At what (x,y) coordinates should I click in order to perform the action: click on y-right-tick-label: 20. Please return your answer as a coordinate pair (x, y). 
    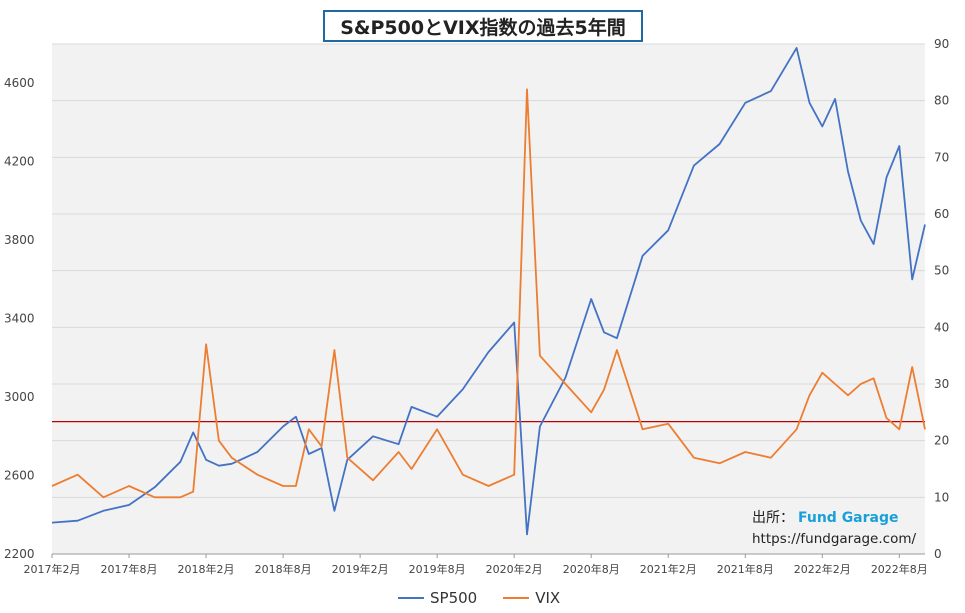
    Looking at the image, I should click on (941, 441).